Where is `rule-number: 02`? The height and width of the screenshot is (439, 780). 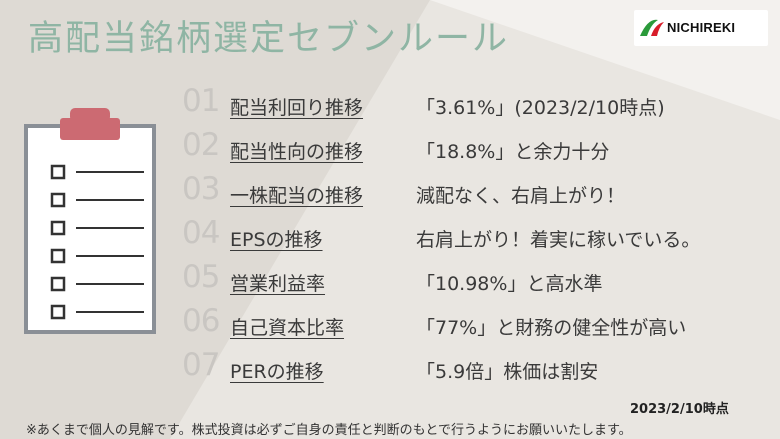
rule-number: 02 is located at coordinates (201, 145).